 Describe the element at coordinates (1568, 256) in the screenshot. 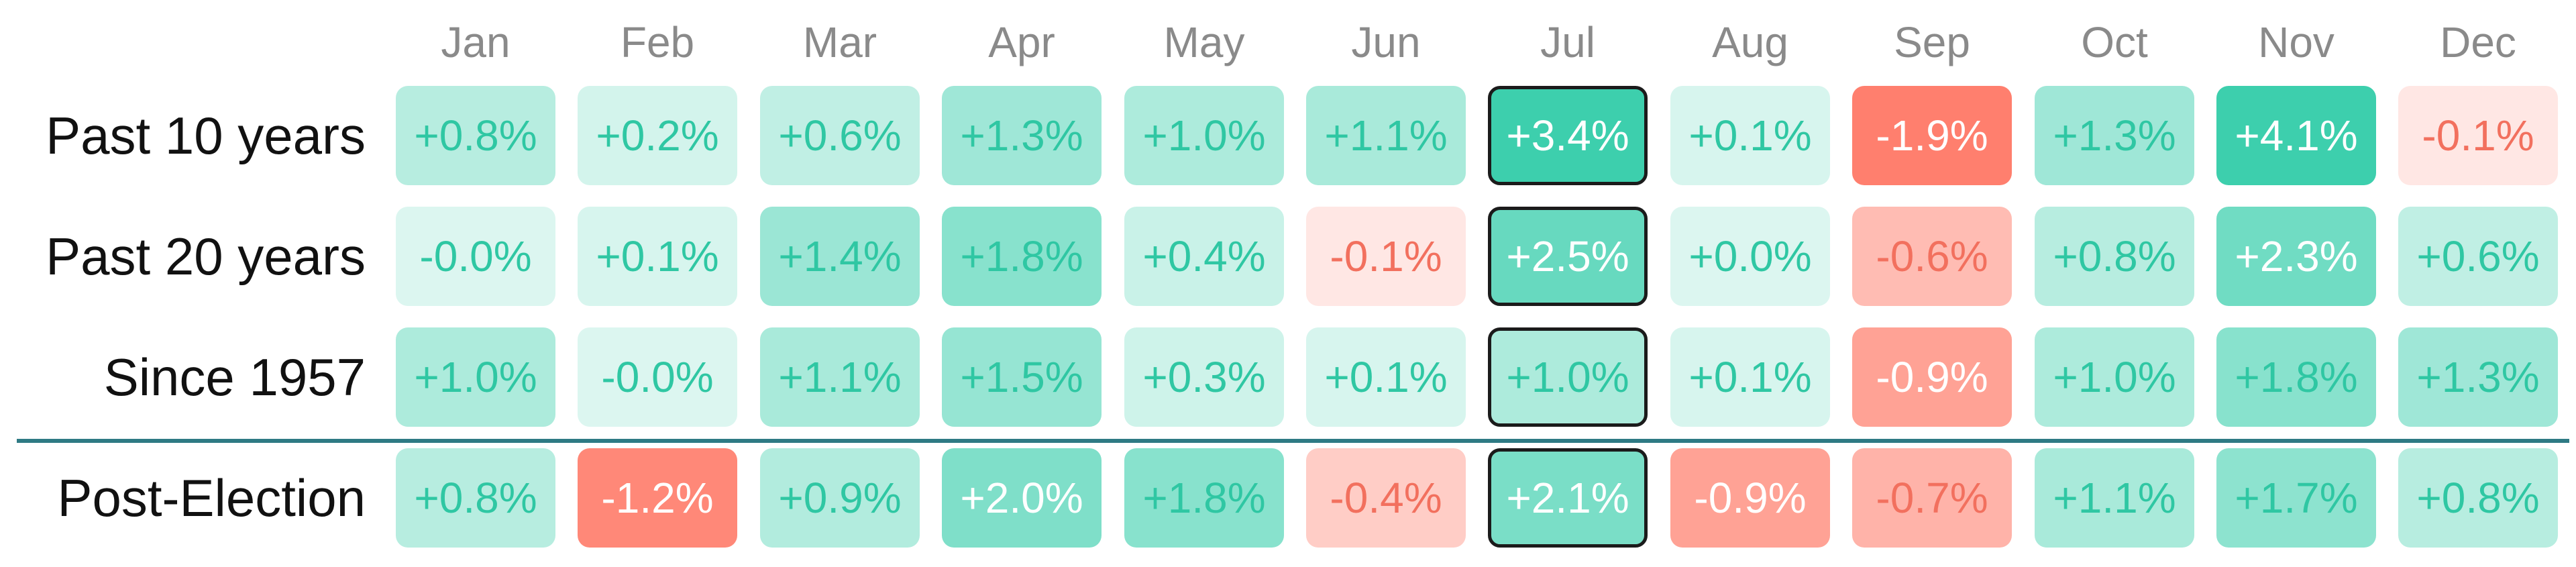

I see `heatmap-cell: +2.5%` at that location.